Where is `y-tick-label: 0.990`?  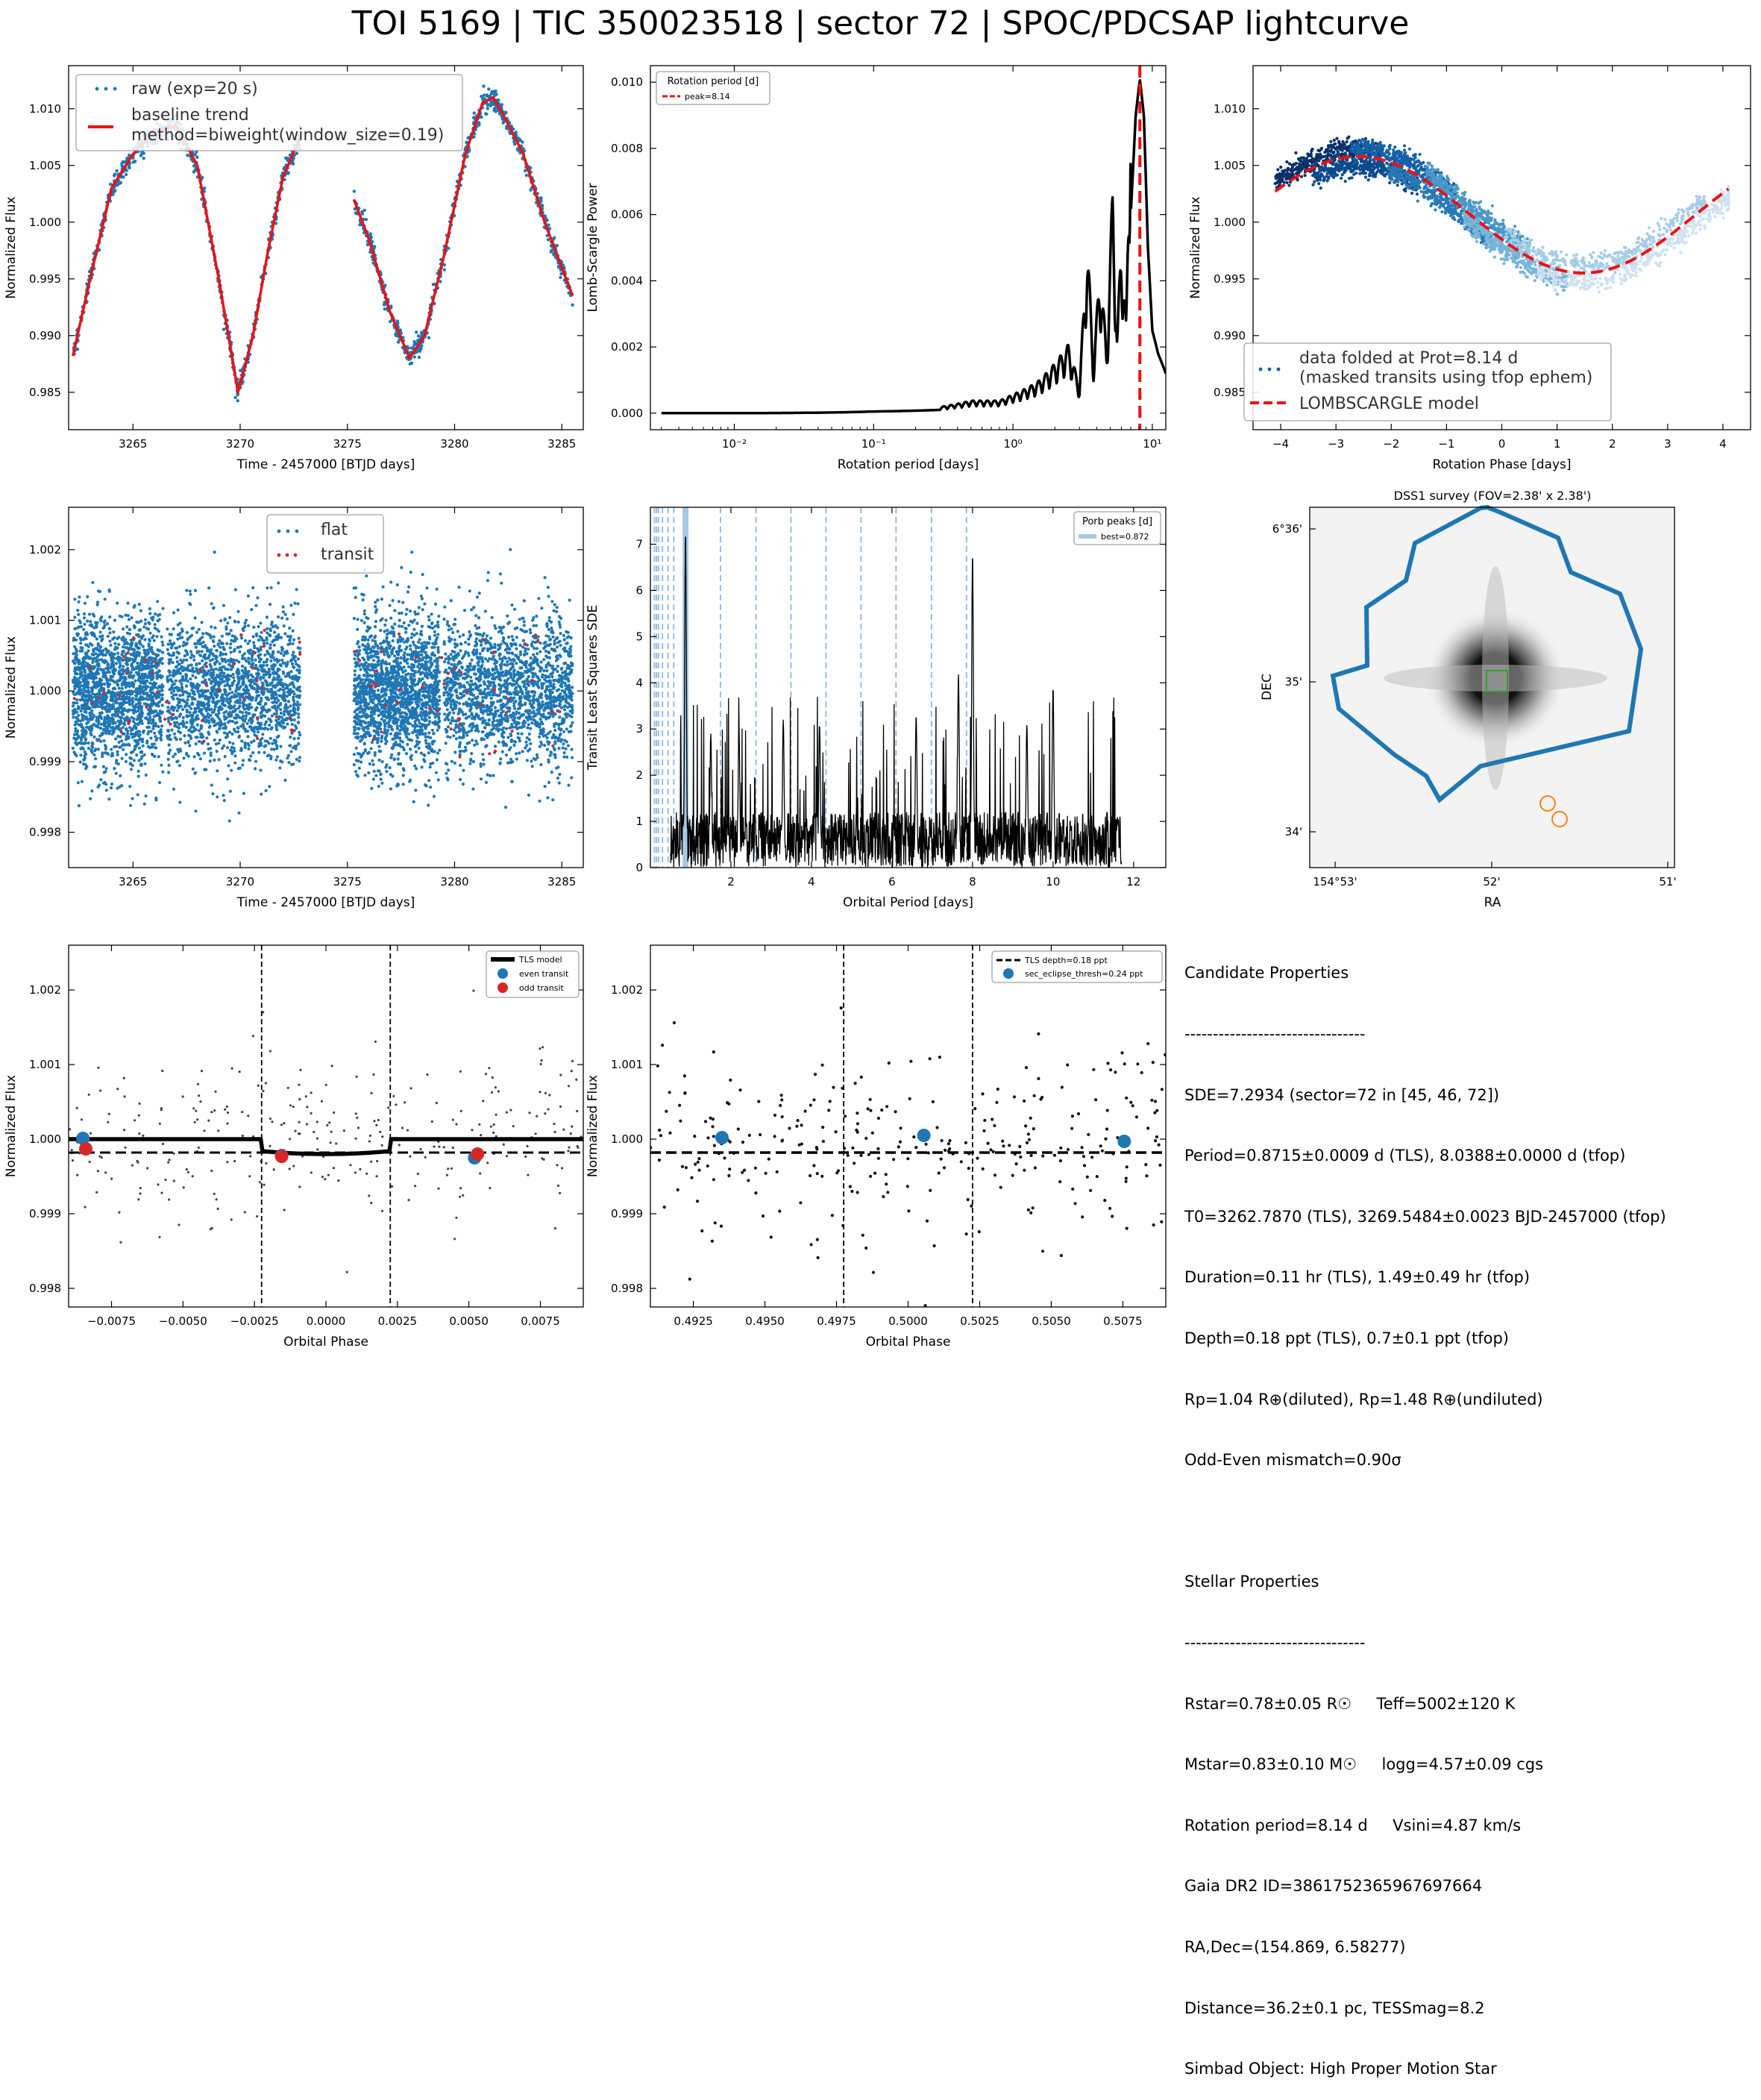 y-tick-label: 0.990 is located at coordinates (45, 335).